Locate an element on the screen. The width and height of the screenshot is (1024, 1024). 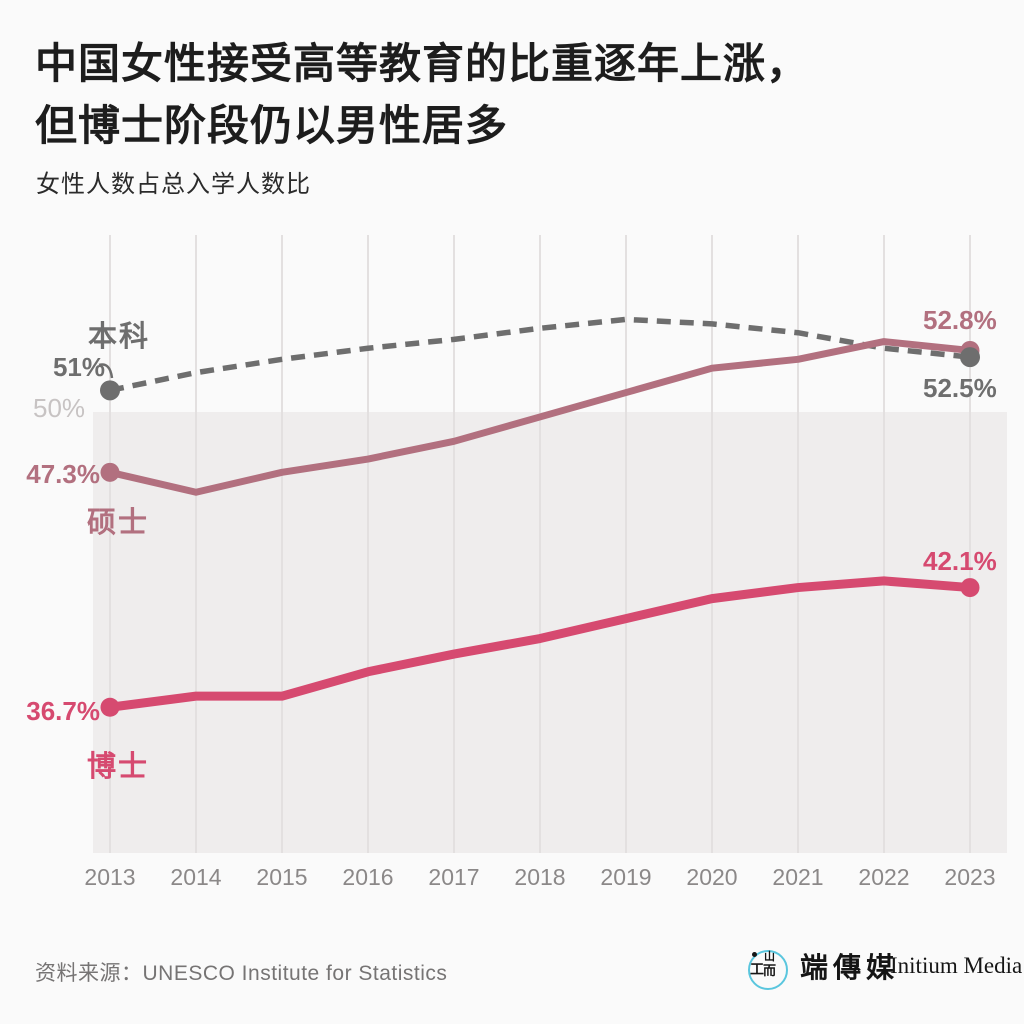
硕士-start-dot is located at coordinates (110, 472).